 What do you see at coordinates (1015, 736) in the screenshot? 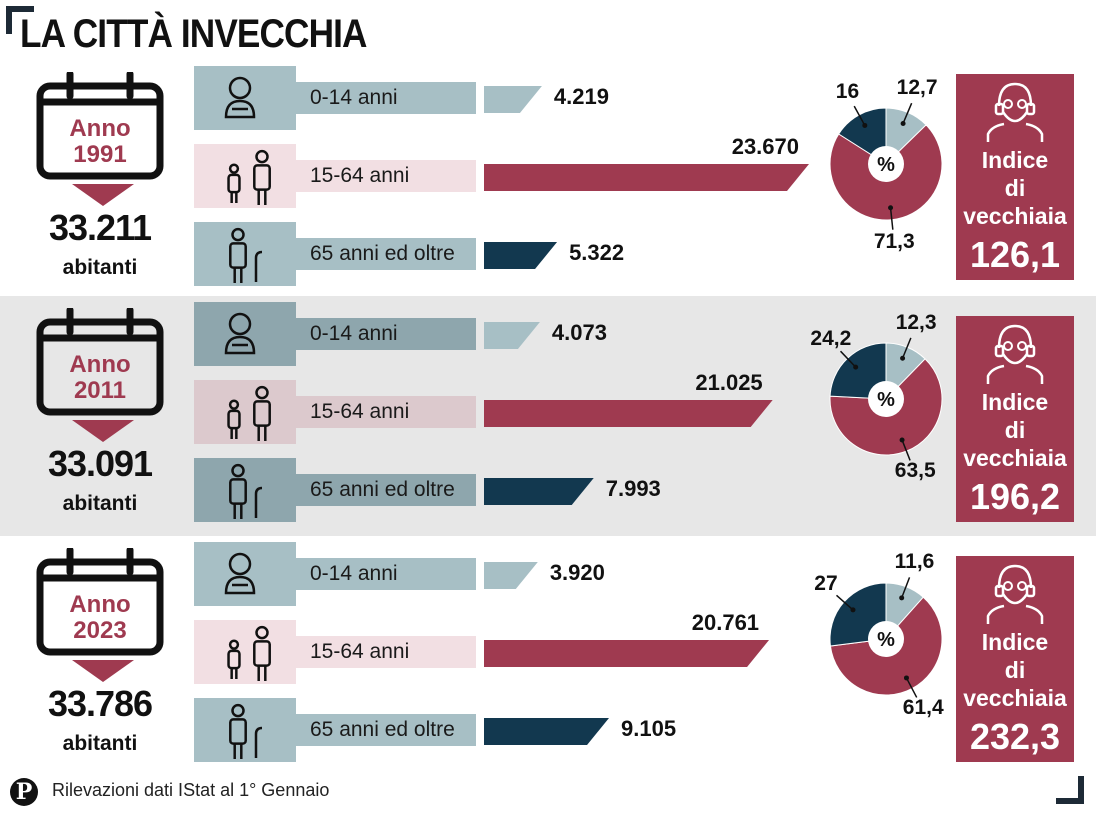
I see `aging-index-value: 232,3` at bounding box center [1015, 736].